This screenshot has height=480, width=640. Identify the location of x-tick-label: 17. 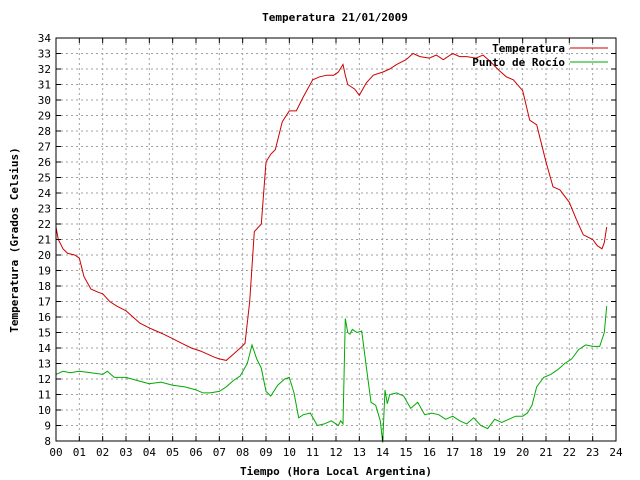
(452, 452).